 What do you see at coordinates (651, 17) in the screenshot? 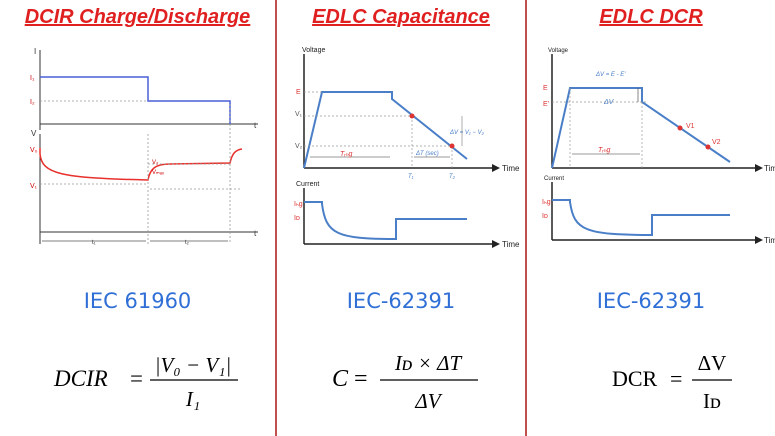
I see `panel-title-edlc-dcr: EDLC DCR` at bounding box center [651, 17].